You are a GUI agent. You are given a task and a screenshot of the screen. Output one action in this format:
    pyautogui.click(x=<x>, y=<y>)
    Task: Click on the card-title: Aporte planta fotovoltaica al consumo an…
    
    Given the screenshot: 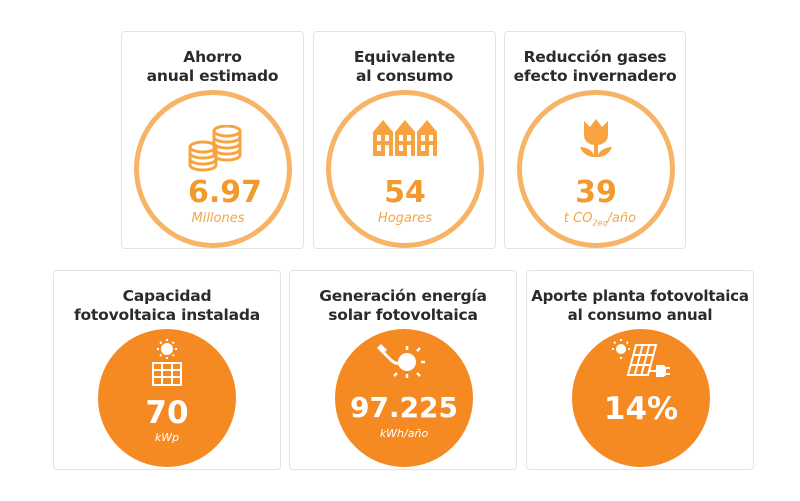 What is the action you would take?
    pyautogui.click(x=640, y=305)
    